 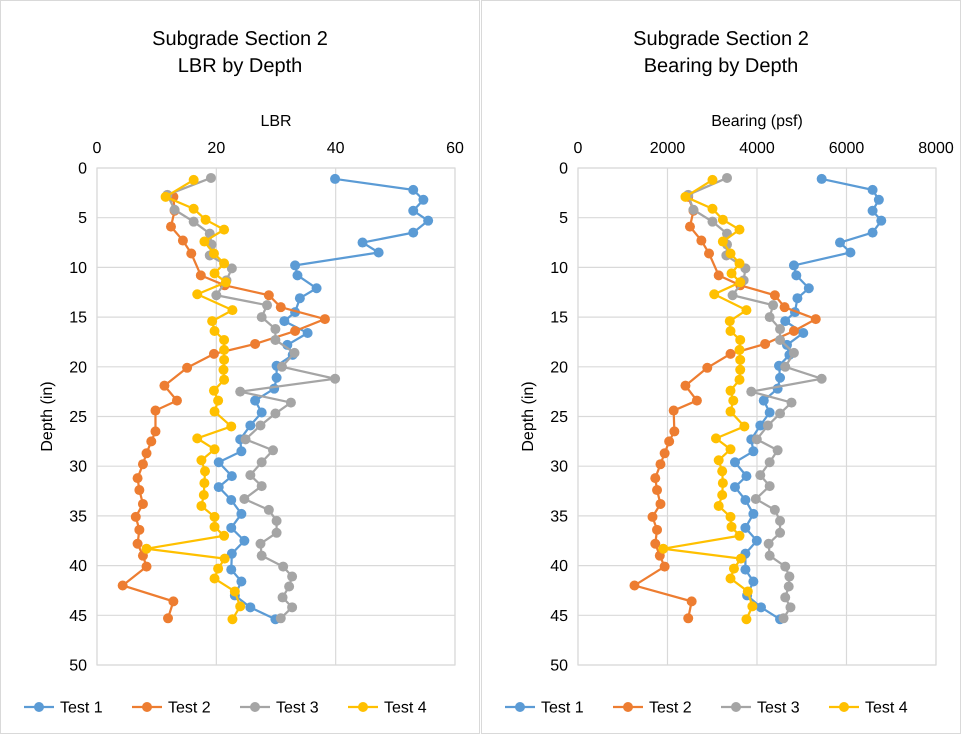 I want to click on y-tick-label: 45, so click(x=78, y=616).